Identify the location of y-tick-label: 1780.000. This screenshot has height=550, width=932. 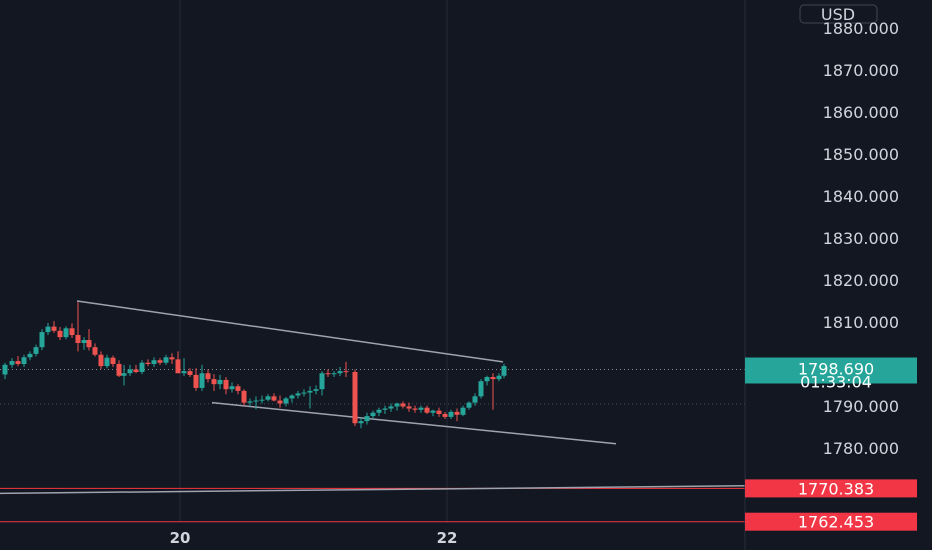
(861, 448).